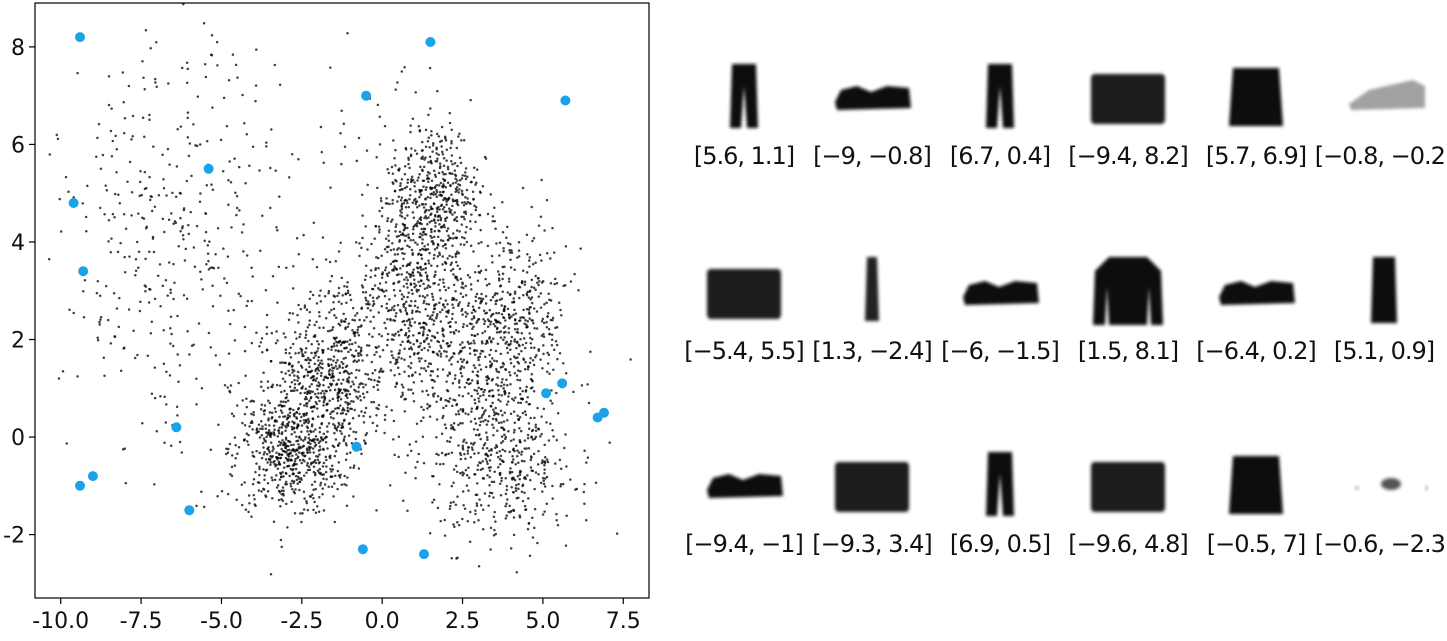 The height and width of the screenshot is (641, 1447). What do you see at coordinates (366, 95) in the screenshot?
I see `sampled-point` at bounding box center [366, 95].